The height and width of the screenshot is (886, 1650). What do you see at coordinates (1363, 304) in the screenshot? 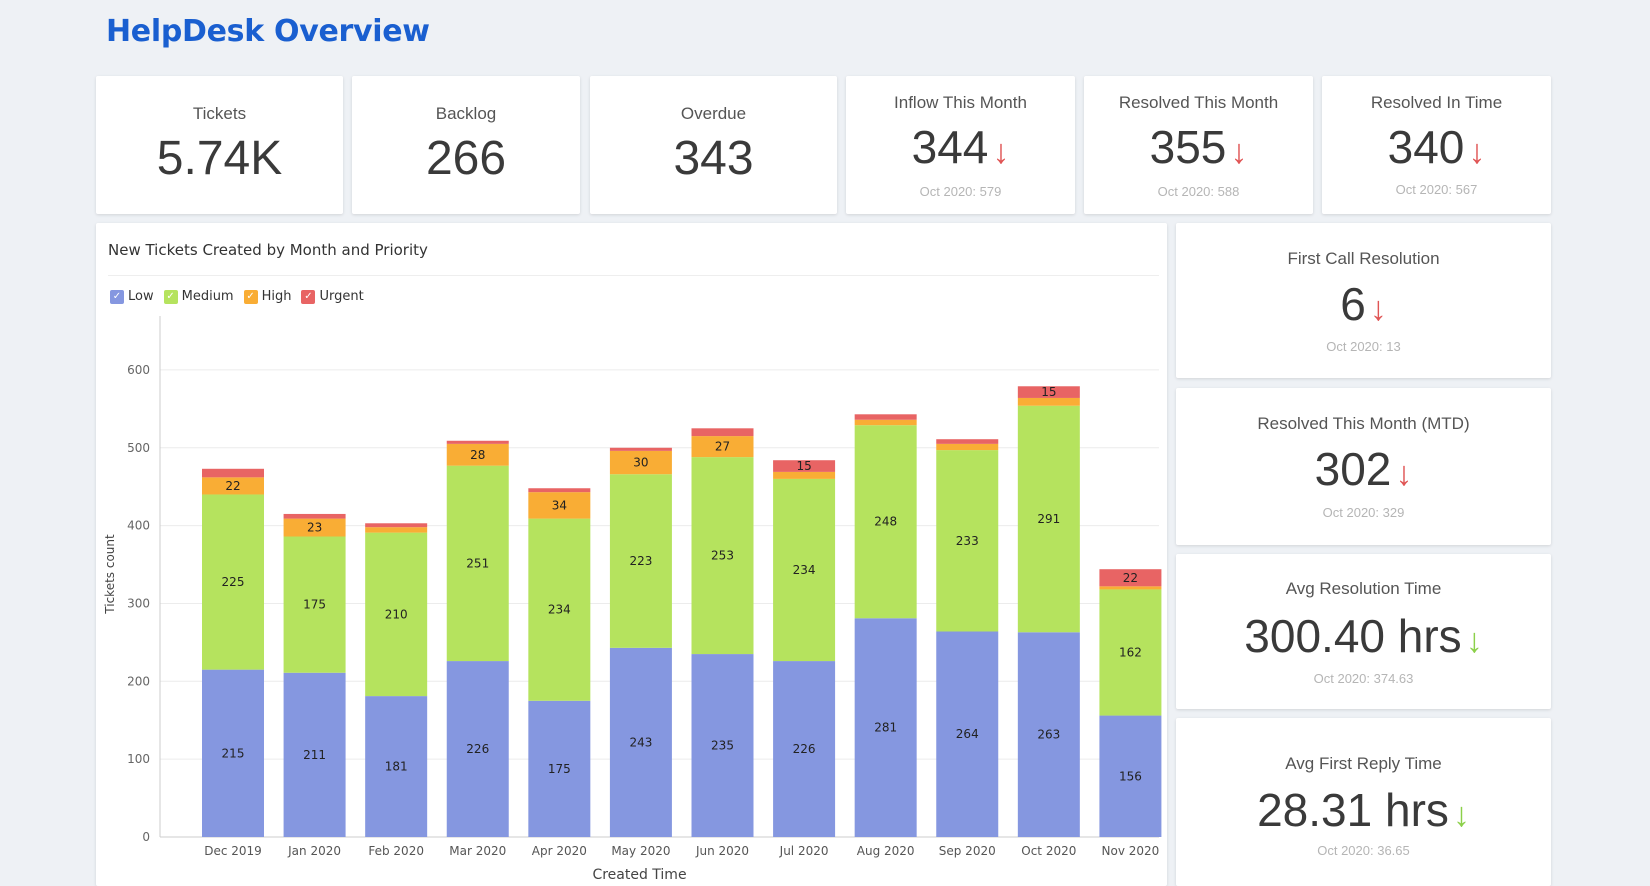
I see `kpi-value-row: 6 ↓` at bounding box center [1363, 304].